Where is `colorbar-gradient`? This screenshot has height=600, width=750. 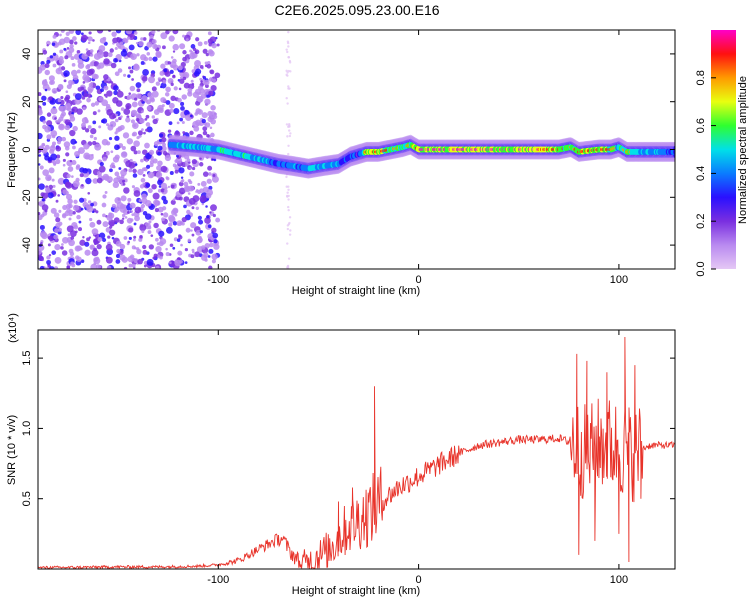 colorbar-gradient is located at coordinates (723, 149).